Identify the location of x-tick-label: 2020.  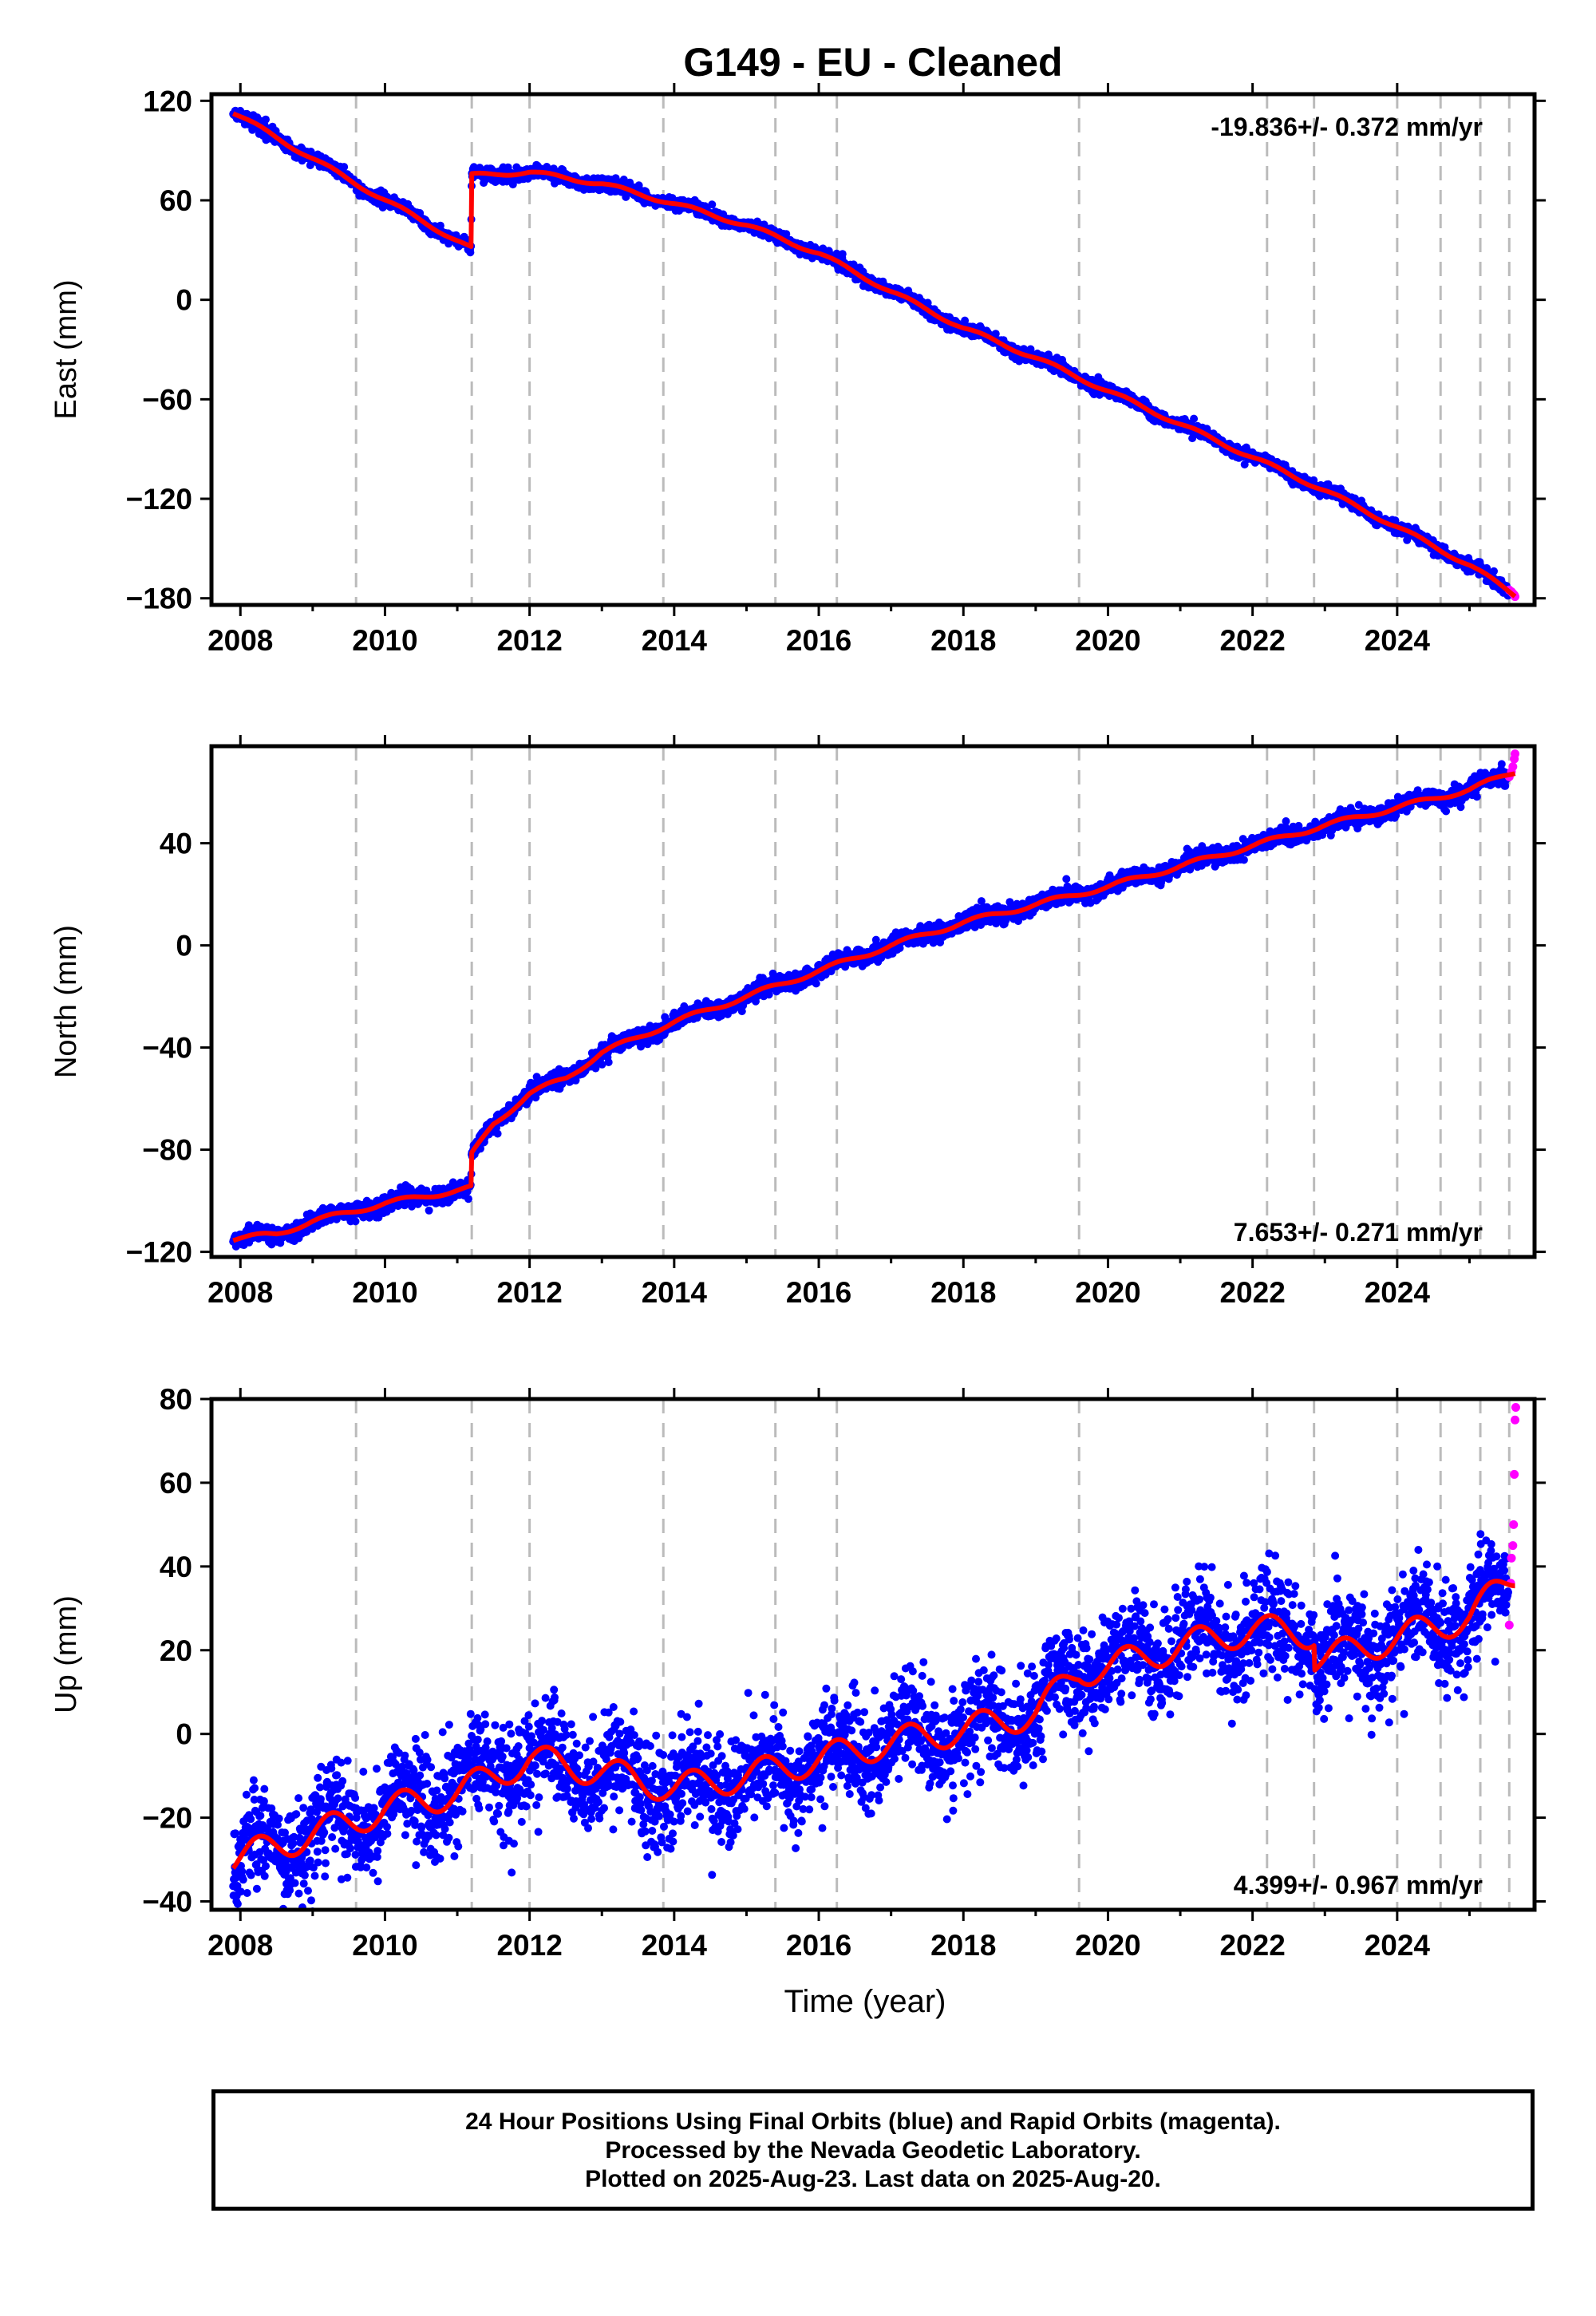
(1107, 640).